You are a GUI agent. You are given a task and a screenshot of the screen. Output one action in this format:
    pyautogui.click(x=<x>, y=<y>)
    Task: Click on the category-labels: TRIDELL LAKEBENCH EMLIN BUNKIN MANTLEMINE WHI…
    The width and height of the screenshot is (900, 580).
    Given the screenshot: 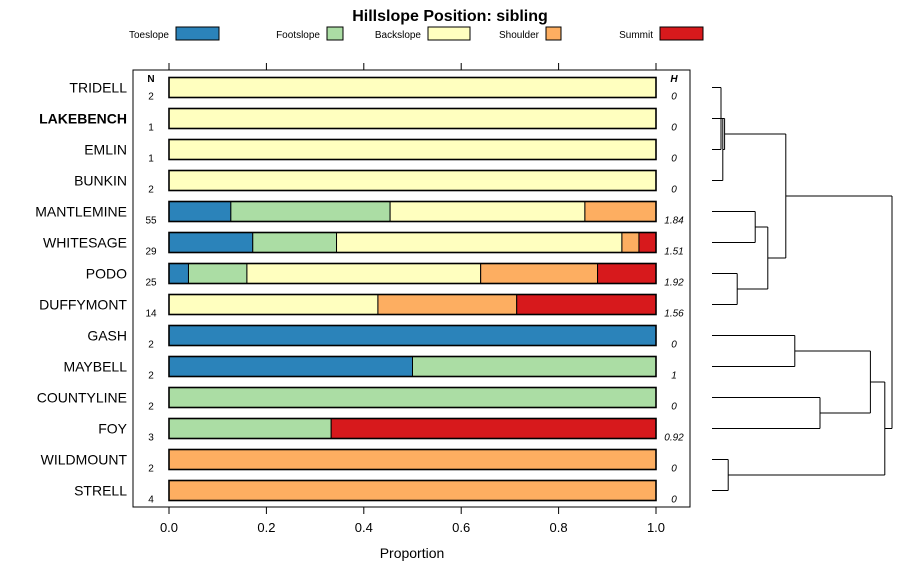 What is the action you would take?
    pyautogui.click(x=81, y=289)
    